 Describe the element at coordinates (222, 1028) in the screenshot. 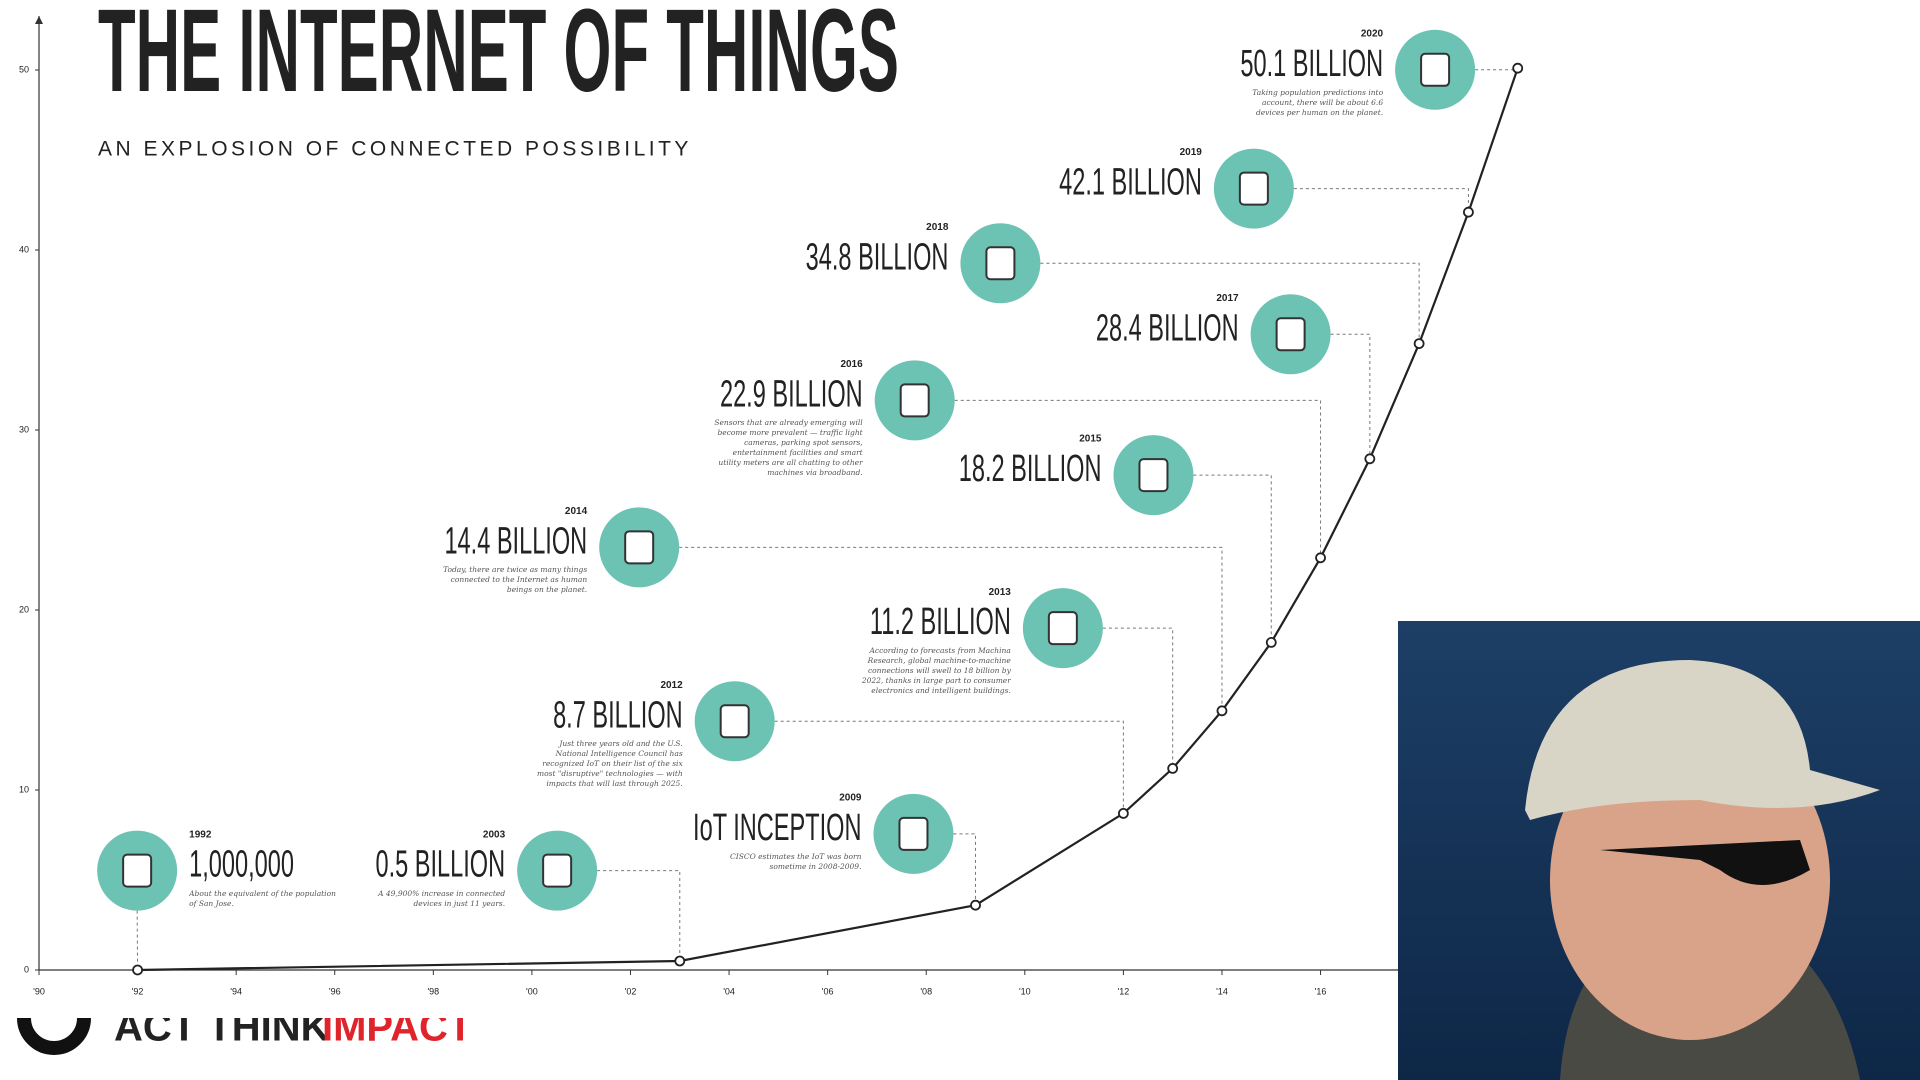

I see `logo-text: ACT THINK` at that location.